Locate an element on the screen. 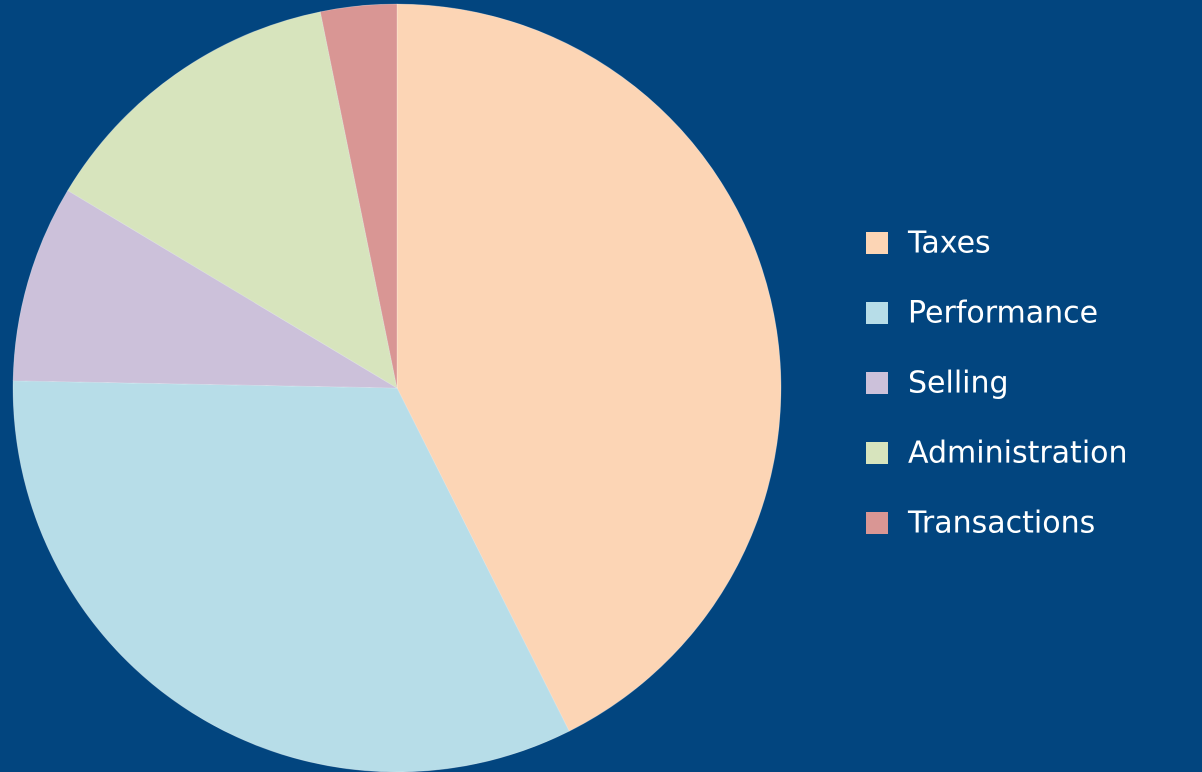 This screenshot has width=1202, height=772. legend-label: Selling is located at coordinates (958, 383).